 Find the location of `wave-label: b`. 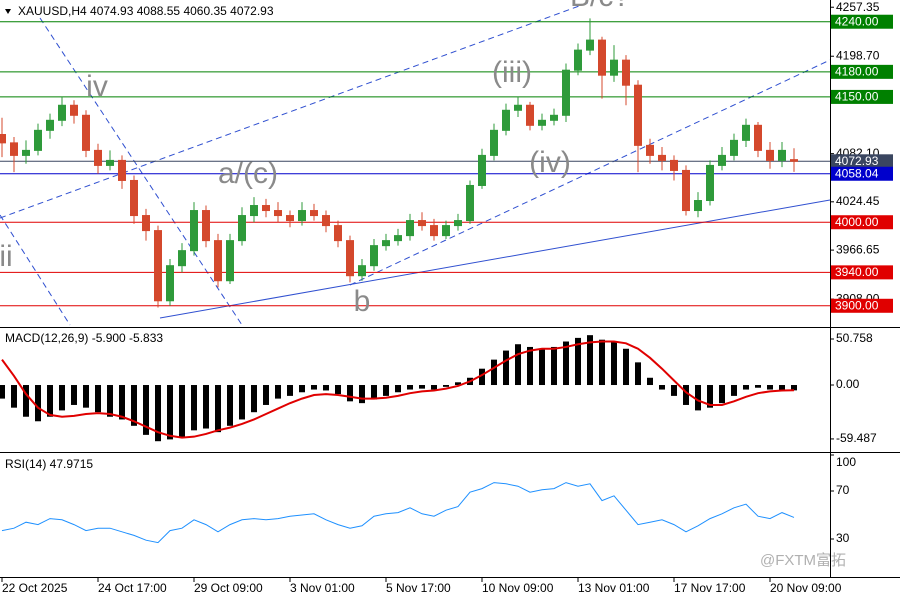

wave-label: b is located at coordinates (362, 301).